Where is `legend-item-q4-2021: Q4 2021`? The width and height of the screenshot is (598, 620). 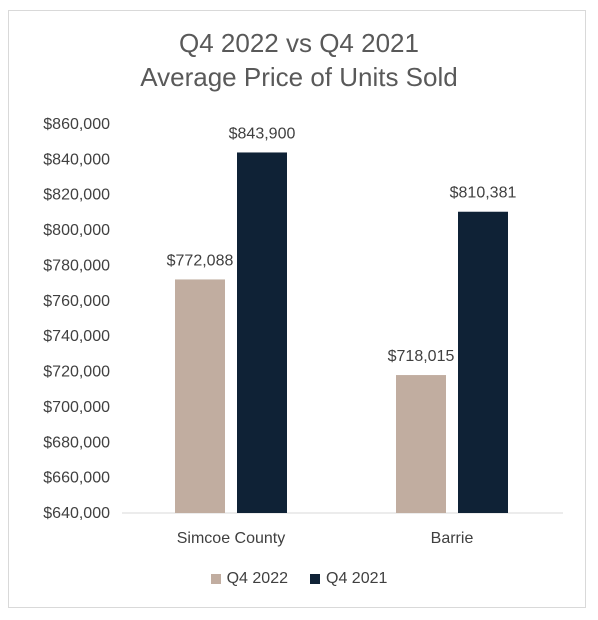 legend-item-q4-2021: Q4 2021 is located at coordinates (348, 579).